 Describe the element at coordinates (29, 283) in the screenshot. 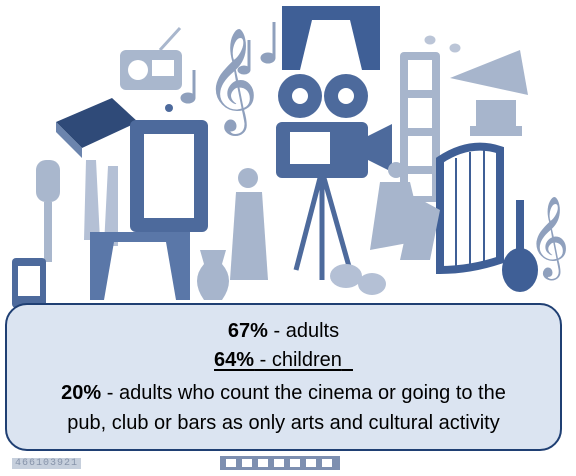

I see `mobile-phone-icon` at that location.